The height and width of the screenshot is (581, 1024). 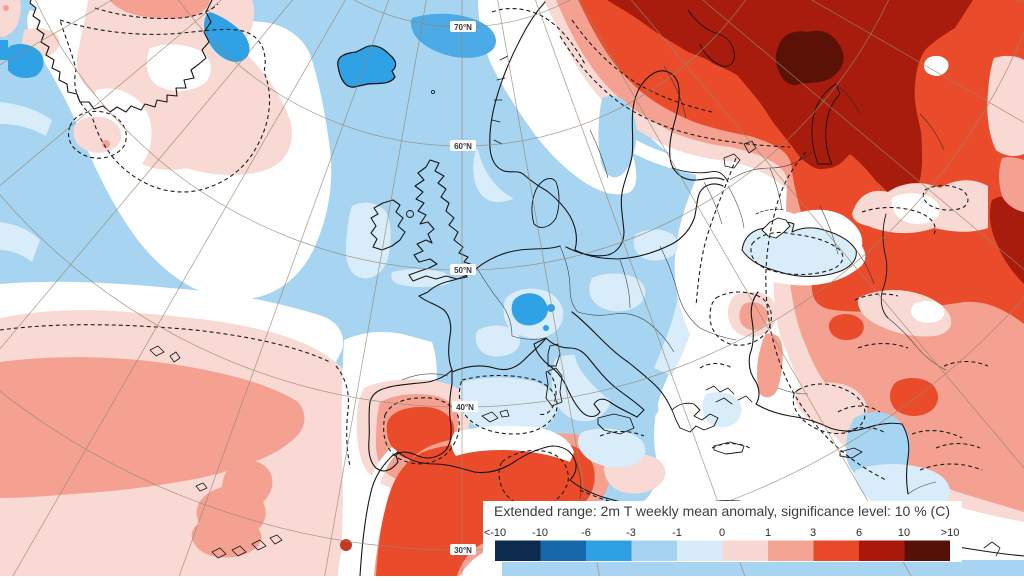 What do you see at coordinates (465, 407) in the screenshot?
I see `svg-text: 40°N` at bounding box center [465, 407].